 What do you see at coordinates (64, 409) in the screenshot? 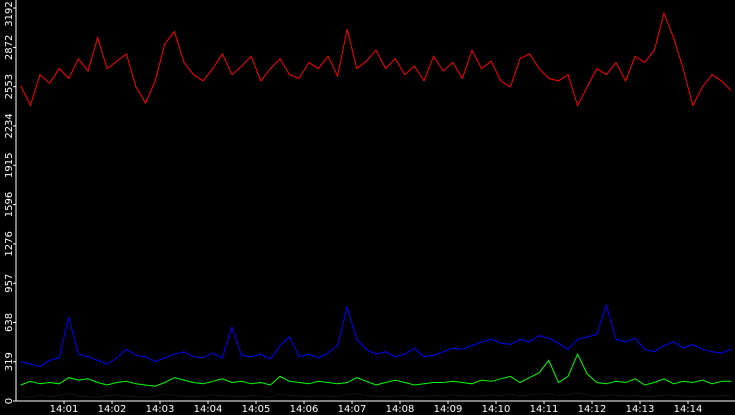
I see `x-tick-label: 14:01` at bounding box center [64, 409].